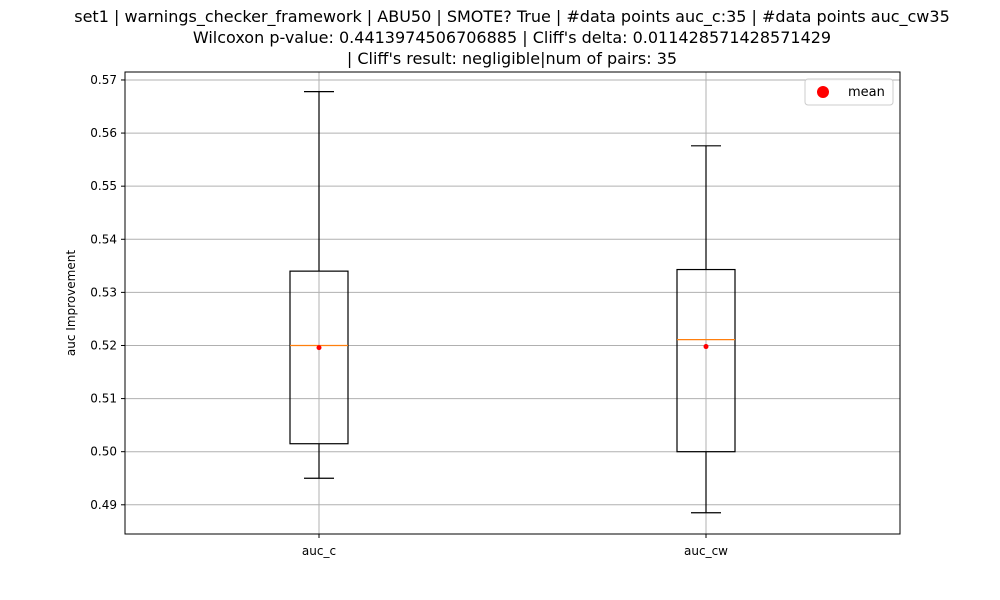 The width and height of the screenshot is (1000, 600). Describe the element at coordinates (103, 186) in the screenshot. I see `y-tick-label: 0.55` at that location.